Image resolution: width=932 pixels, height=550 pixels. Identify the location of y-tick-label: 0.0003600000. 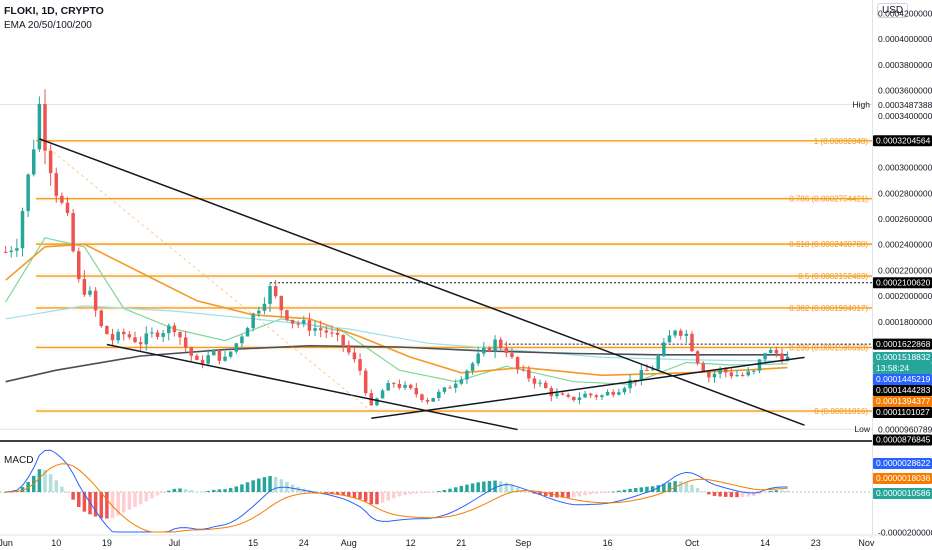
(905, 90).